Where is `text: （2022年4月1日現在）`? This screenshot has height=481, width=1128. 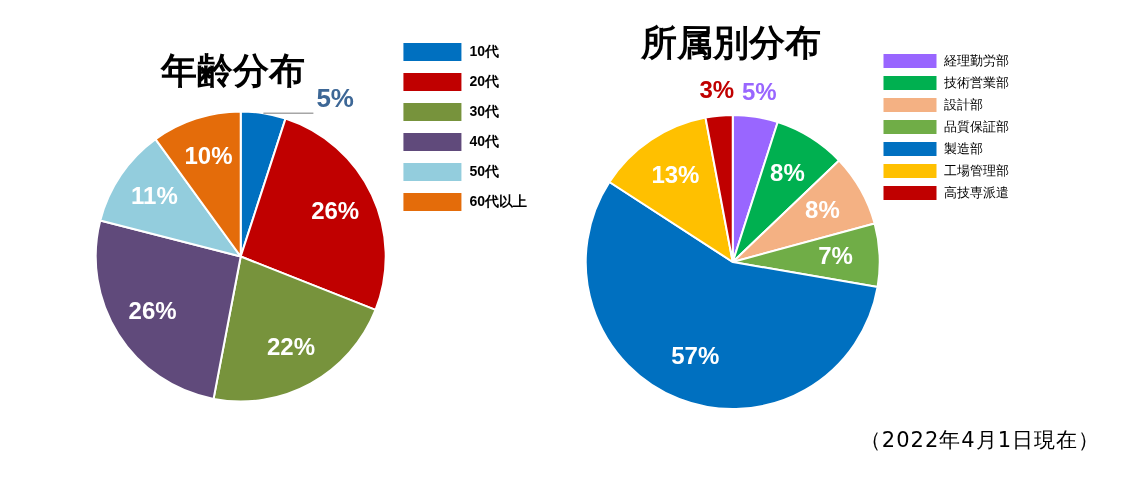 text: （2022年4月1日現在） is located at coordinates (979, 440).